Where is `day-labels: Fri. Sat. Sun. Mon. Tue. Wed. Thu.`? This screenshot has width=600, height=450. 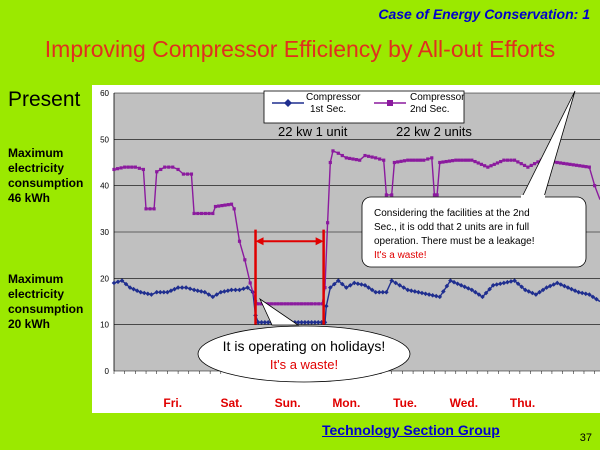
day-labels: Fri. Sat. Sun. Mon. Tue. Wed. Thu. is located at coordinates (349, 403).